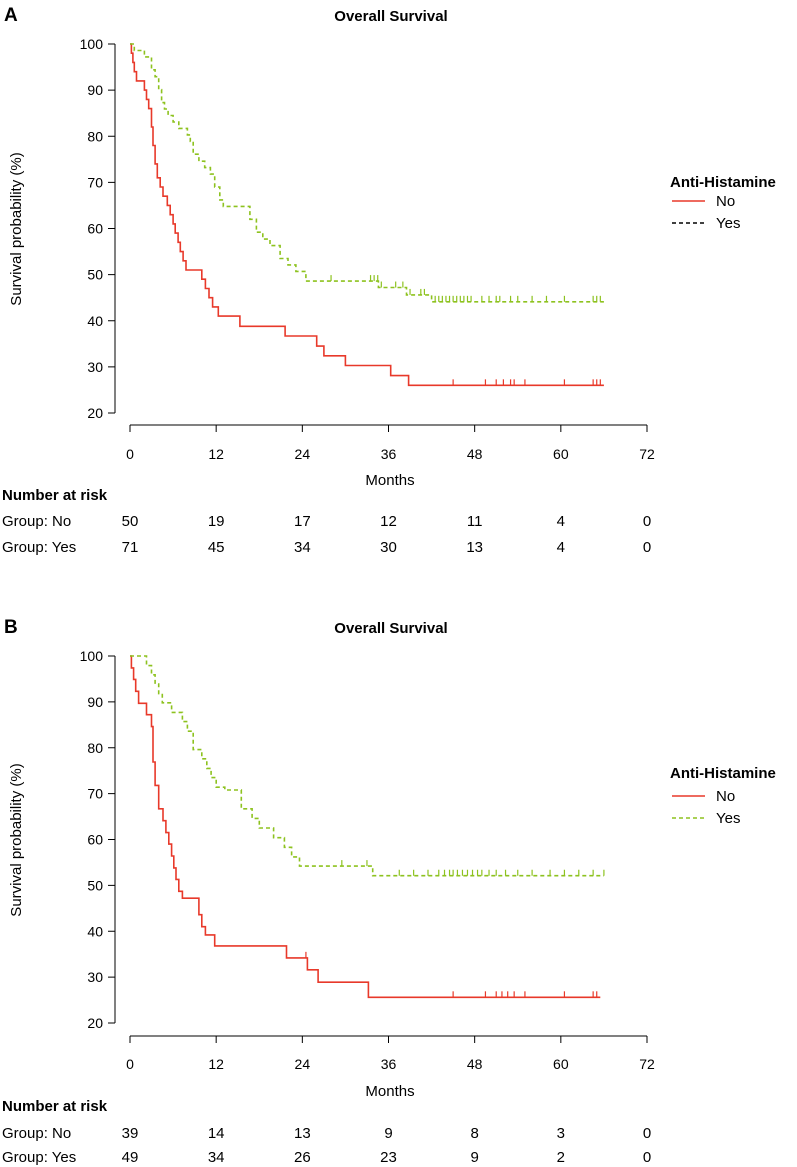 The height and width of the screenshot is (1167, 797). Describe the element at coordinates (302, 1157) in the screenshot. I see `risk-value: 26` at that location.